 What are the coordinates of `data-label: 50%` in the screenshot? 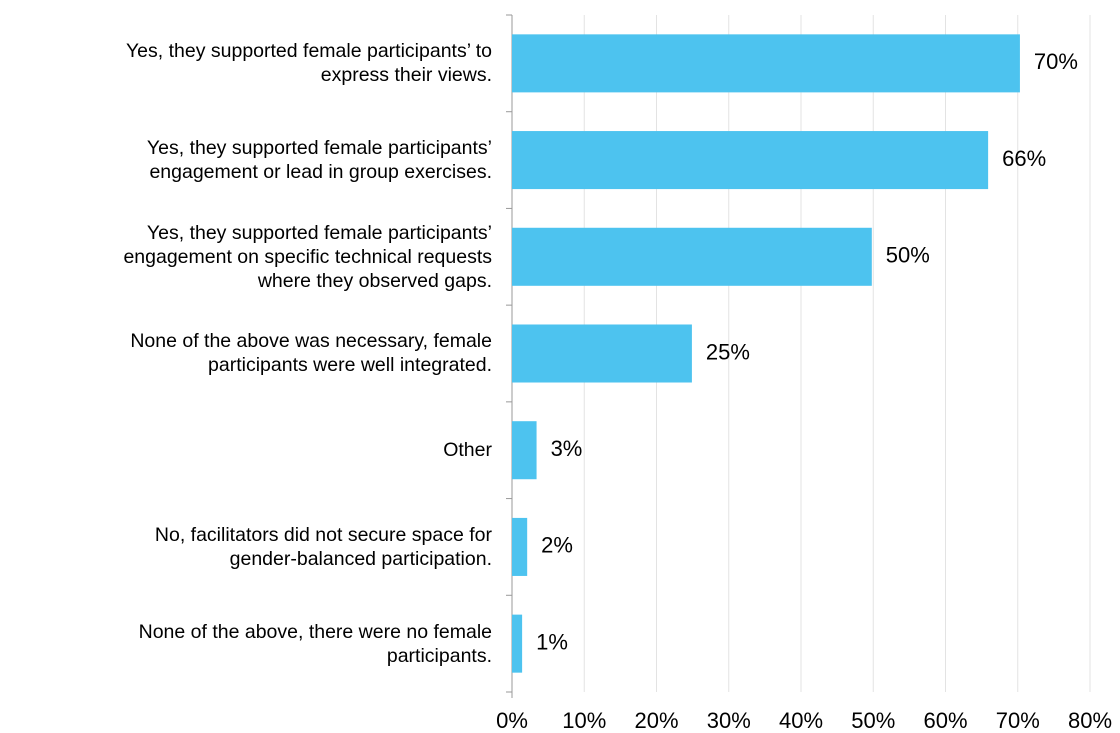 It's located at (908, 255).